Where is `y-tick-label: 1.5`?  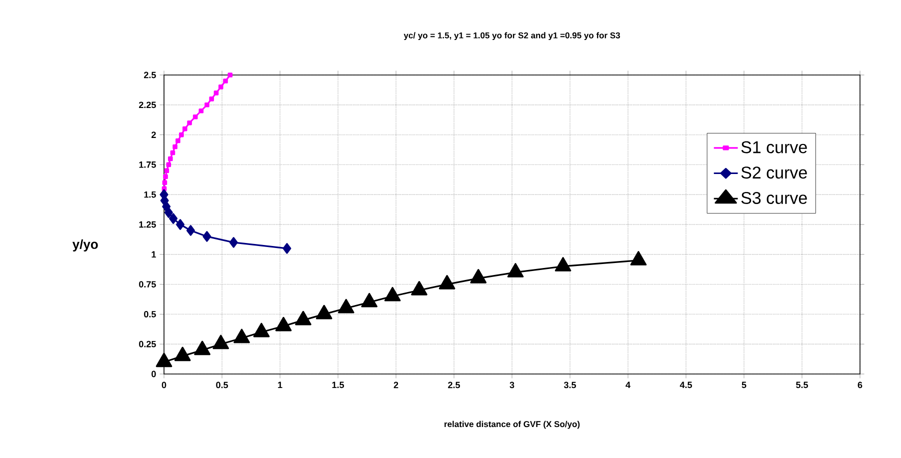
y-tick-label: 1.5 is located at coordinates (150, 194).